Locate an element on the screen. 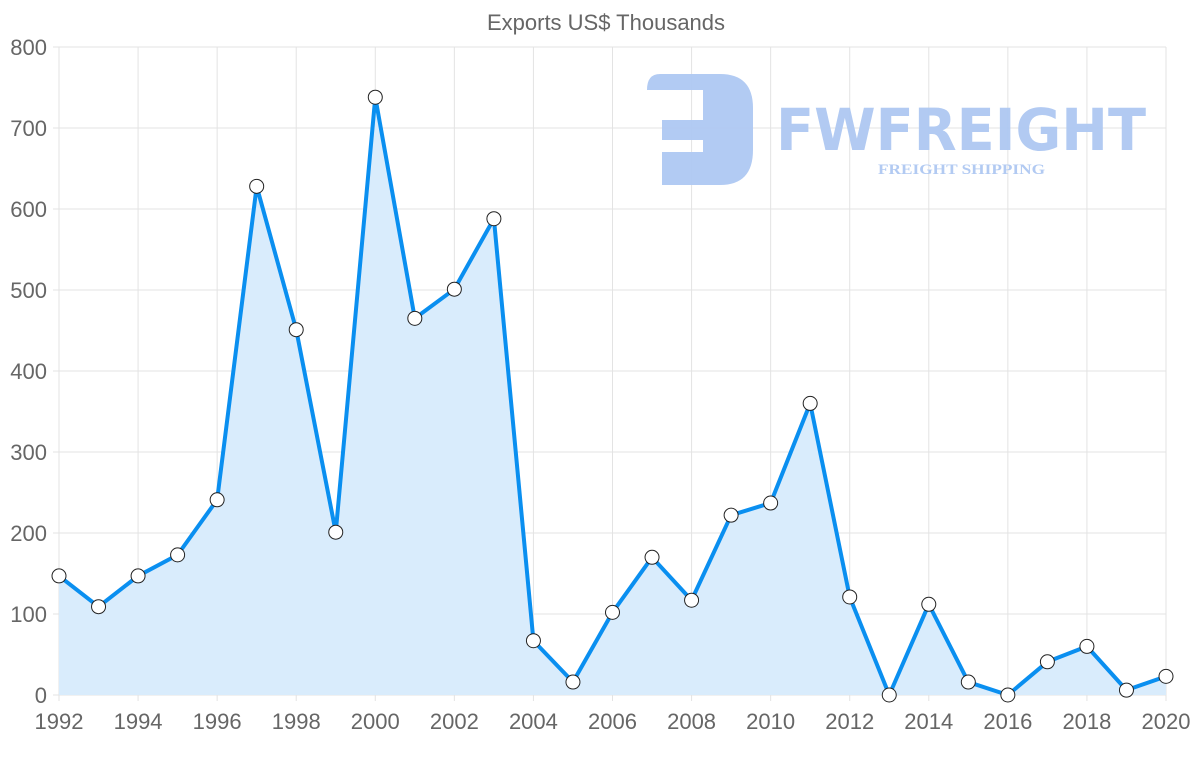  y-tick-label: 0 is located at coordinates (41, 695).